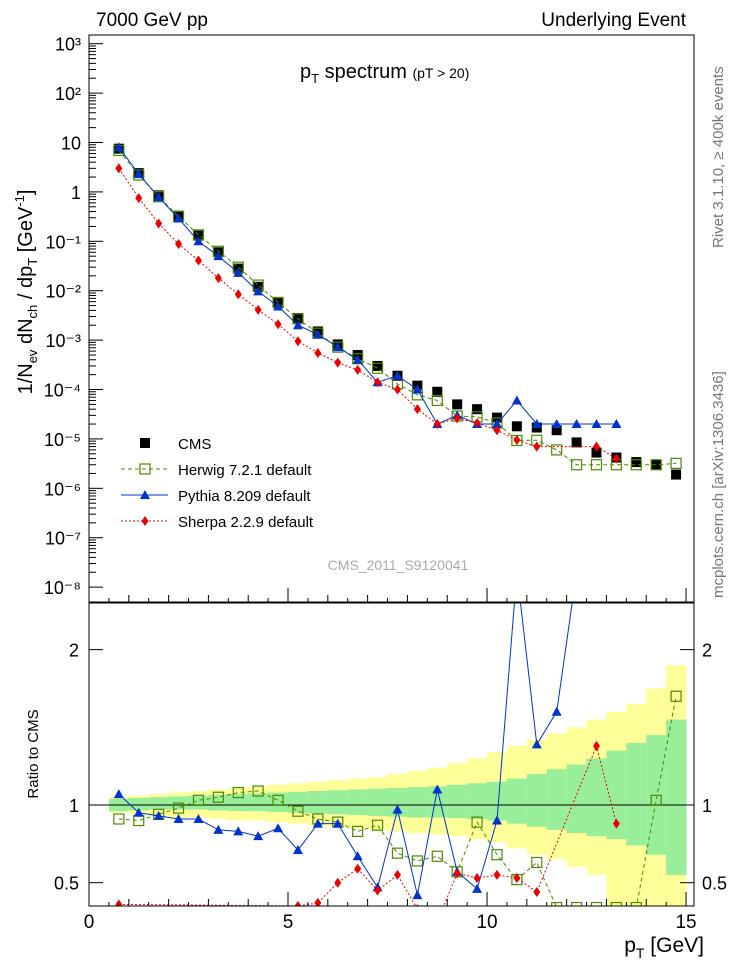  What do you see at coordinates (718, 157) in the screenshot?
I see `rivet-version-label: Rivet 3.1.10, ≥ 400k events` at bounding box center [718, 157].